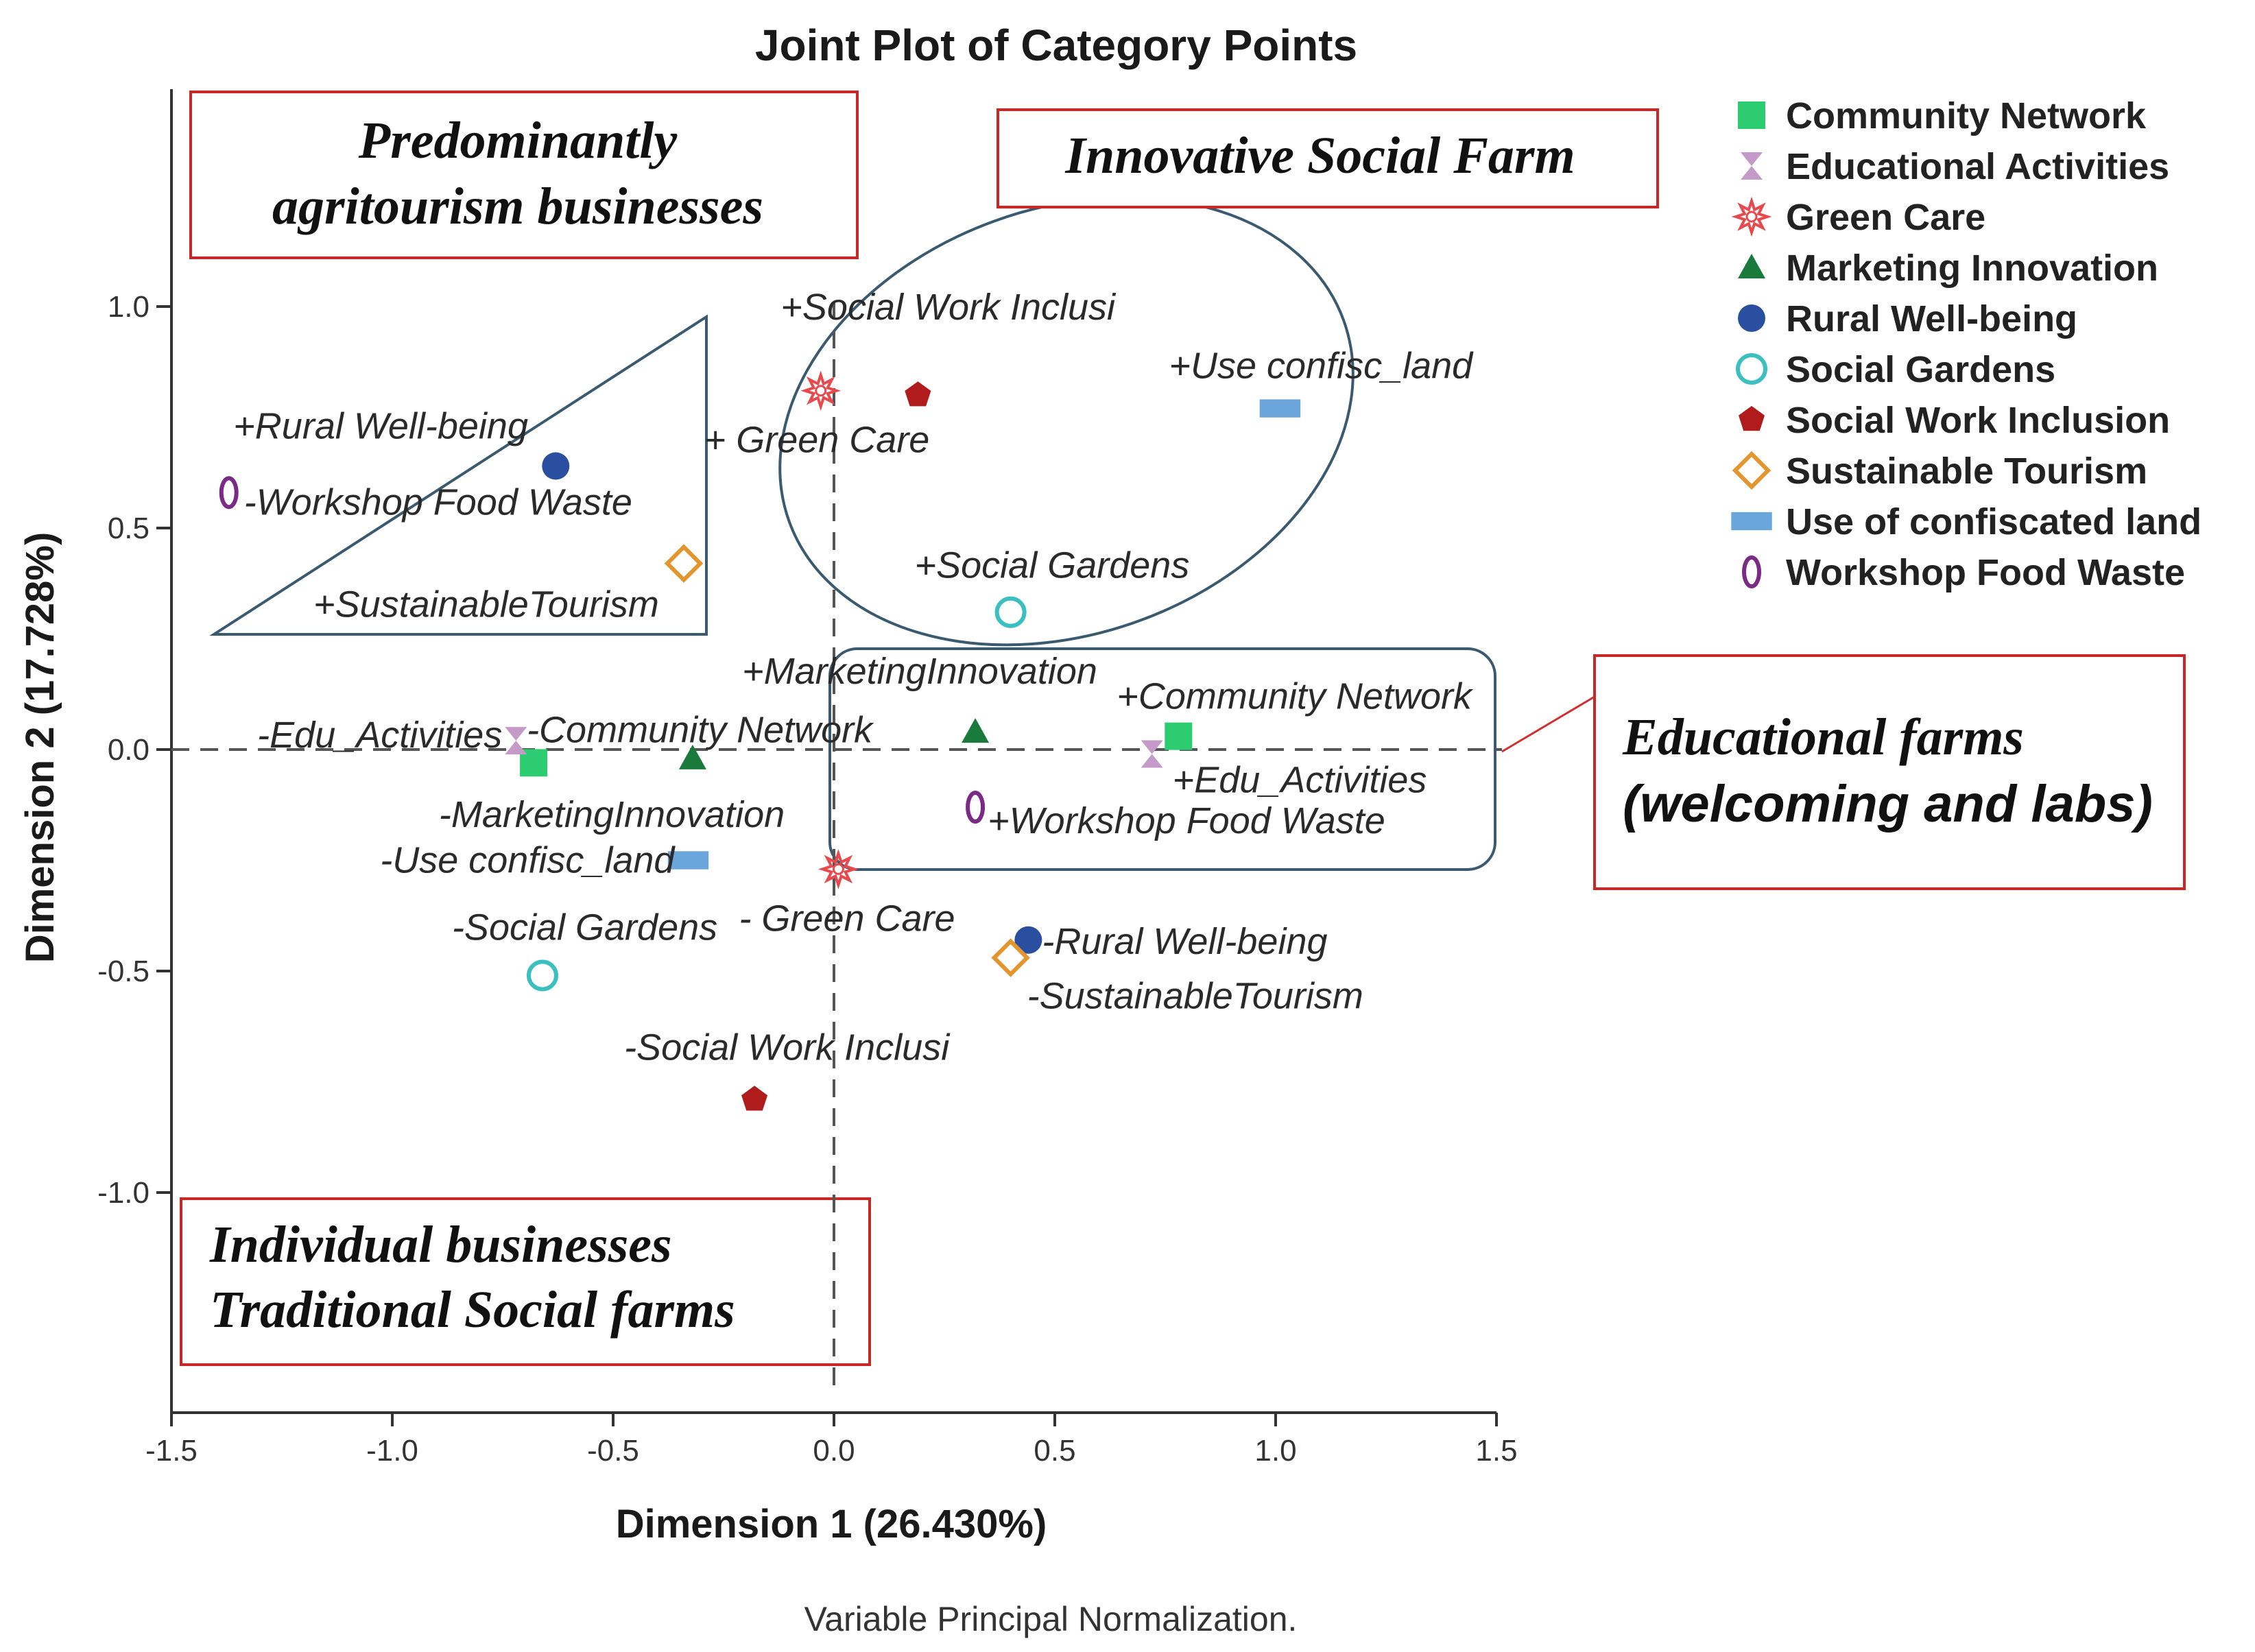 The width and height of the screenshot is (2255, 1652). Describe the element at coordinates (1751, 266) in the screenshot. I see `legend-marker-triangle` at that location.